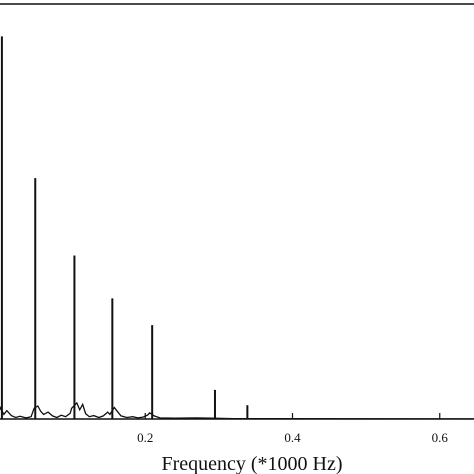 This screenshot has width=474, height=474. I want to click on noise-layer, so click(237, 410).